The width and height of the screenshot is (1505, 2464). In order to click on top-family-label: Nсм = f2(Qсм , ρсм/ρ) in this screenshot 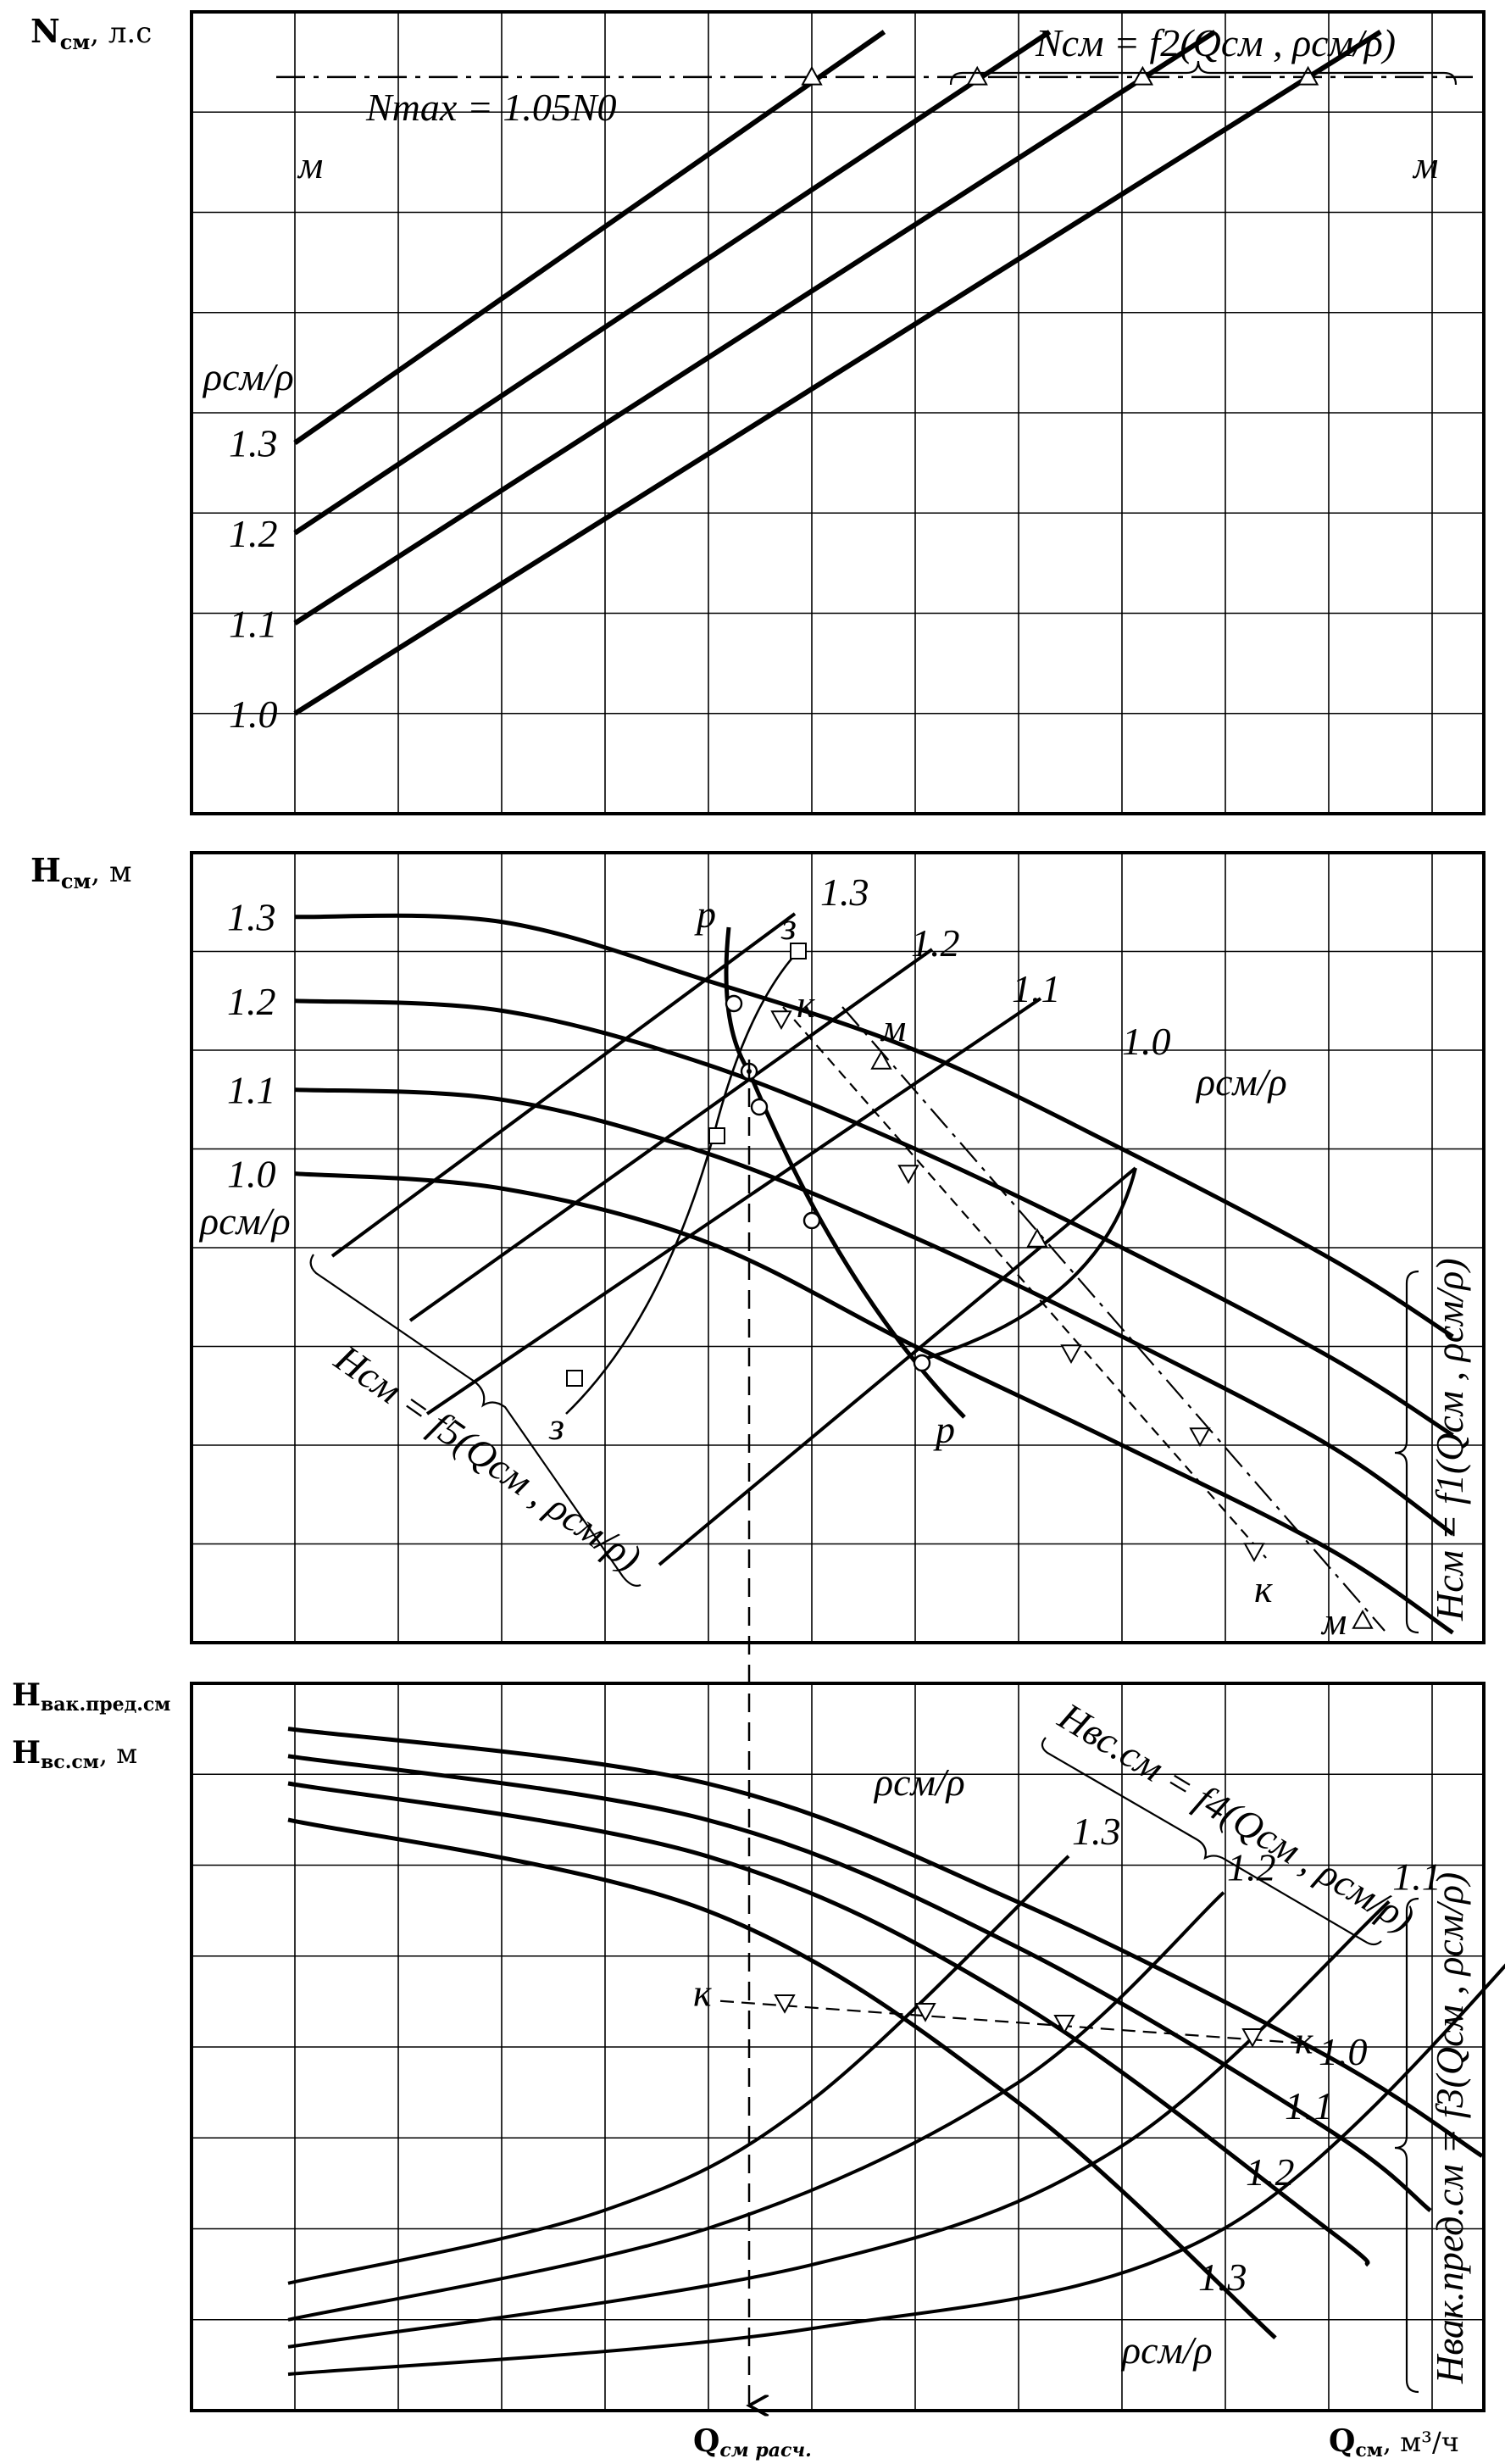, I will do `click(1215, 43)`.